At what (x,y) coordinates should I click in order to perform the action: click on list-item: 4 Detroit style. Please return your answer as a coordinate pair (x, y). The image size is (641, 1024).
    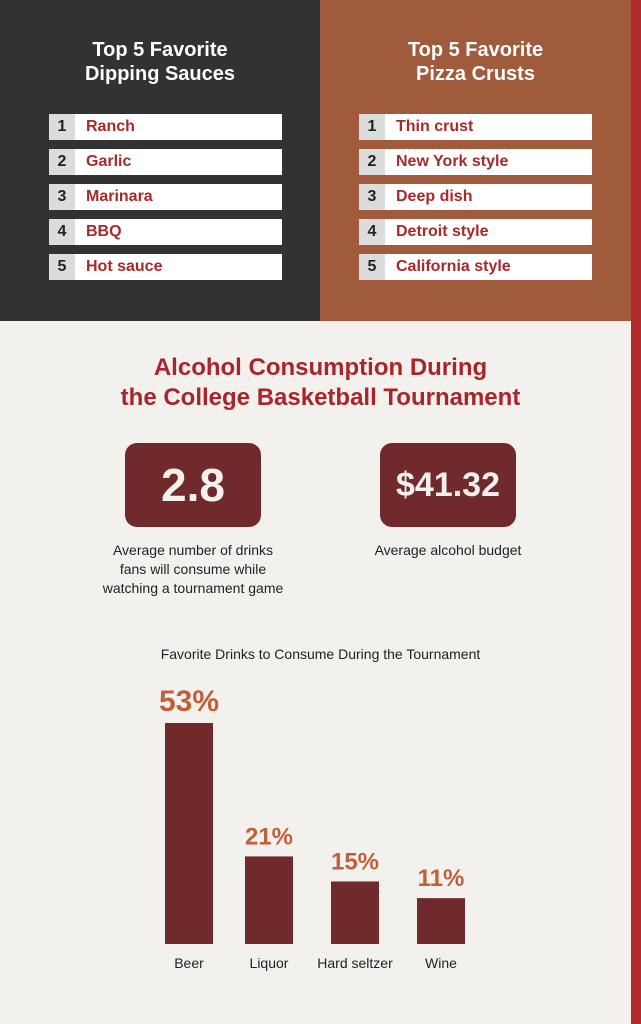
    Looking at the image, I should click on (475, 232).